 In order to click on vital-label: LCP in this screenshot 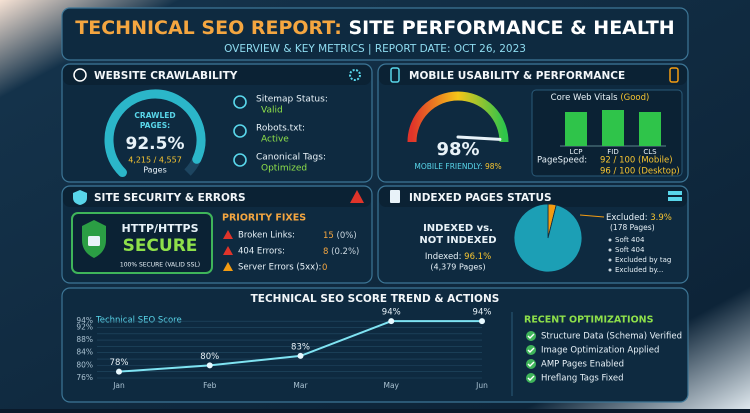, I will do `click(575, 152)`.